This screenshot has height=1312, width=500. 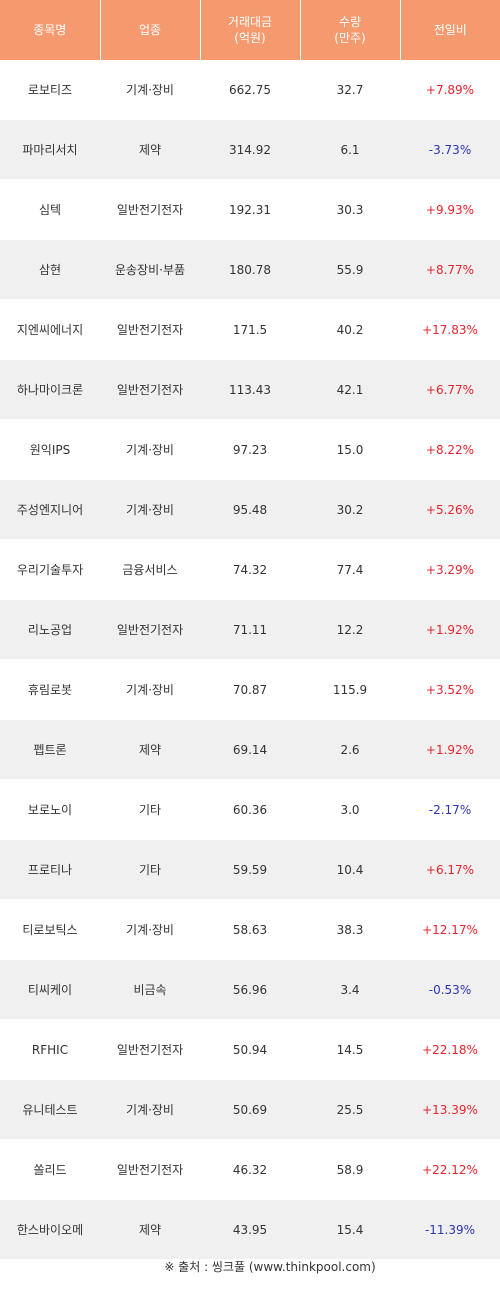 I want to click on table-row: 파마리서치 제약 314.92 6.1 -3.73%, so click(x=250, y=149).